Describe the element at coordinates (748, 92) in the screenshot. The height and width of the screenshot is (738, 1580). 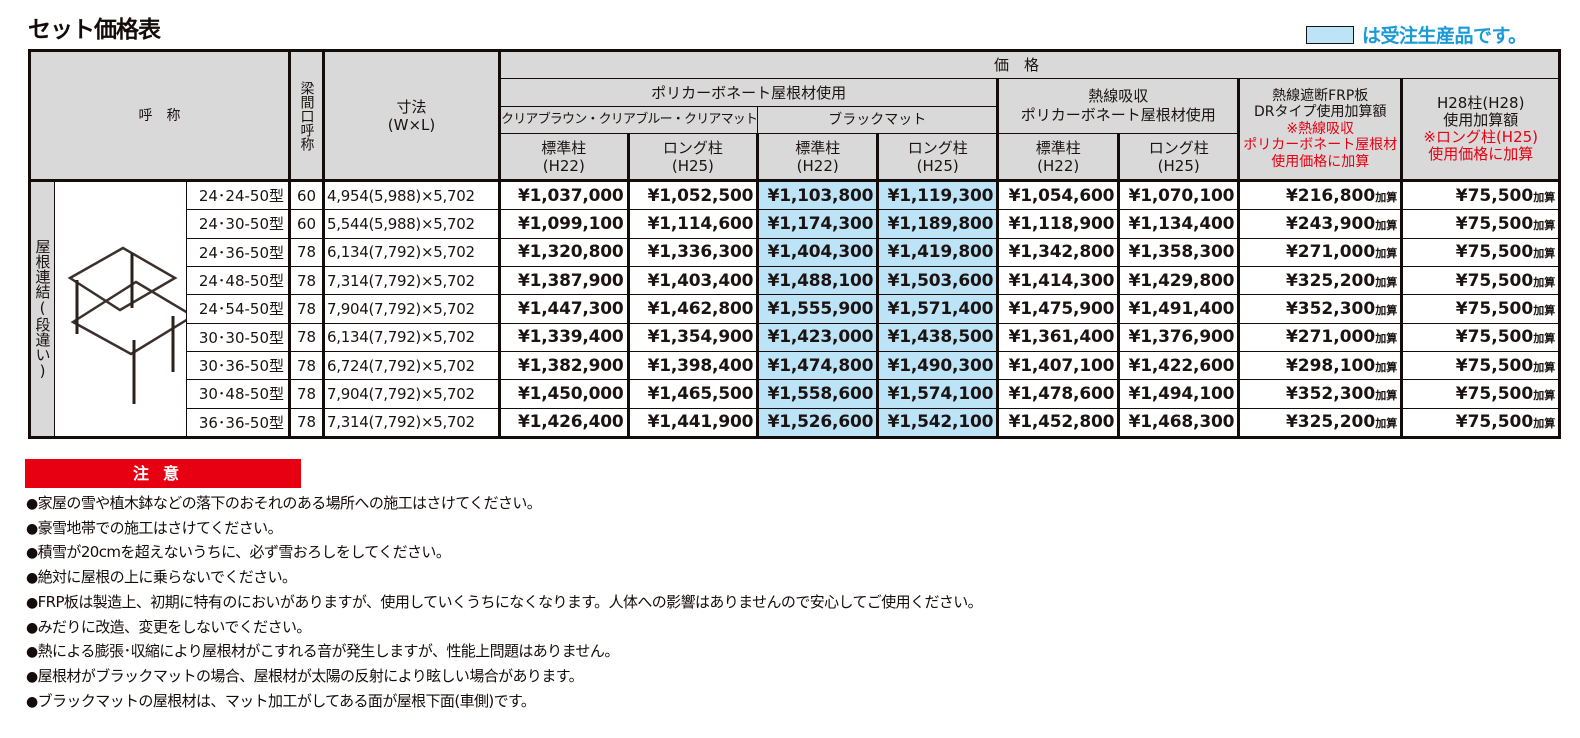
I see `header-polycarbonate: ポリカーボネート屋根材使用` at that location.